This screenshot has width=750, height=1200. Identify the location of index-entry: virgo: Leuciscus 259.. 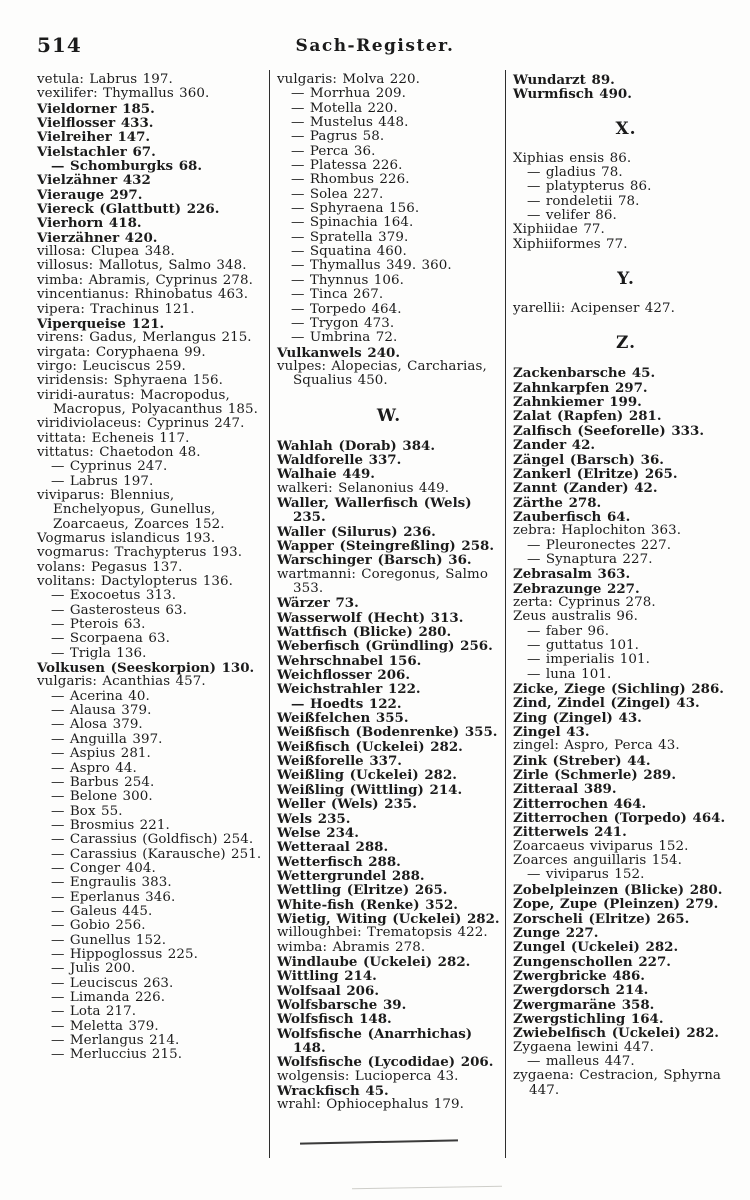
(111, 366).